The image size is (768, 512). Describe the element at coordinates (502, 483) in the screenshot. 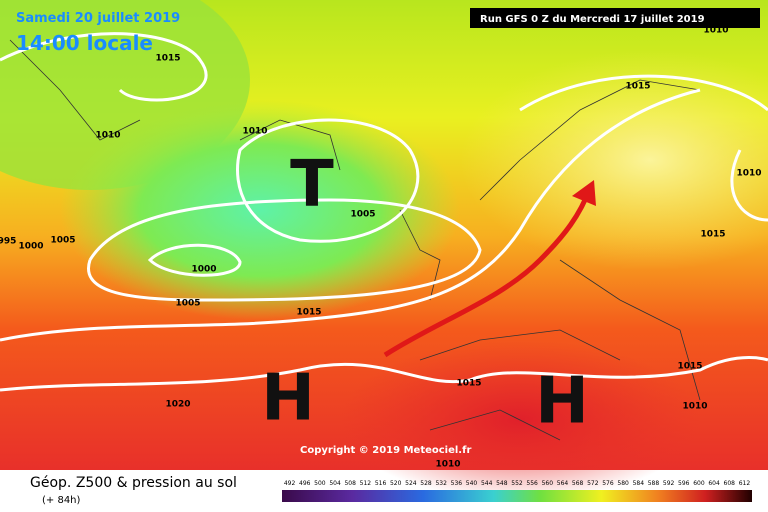

I see `scale-label: 548` at that location.